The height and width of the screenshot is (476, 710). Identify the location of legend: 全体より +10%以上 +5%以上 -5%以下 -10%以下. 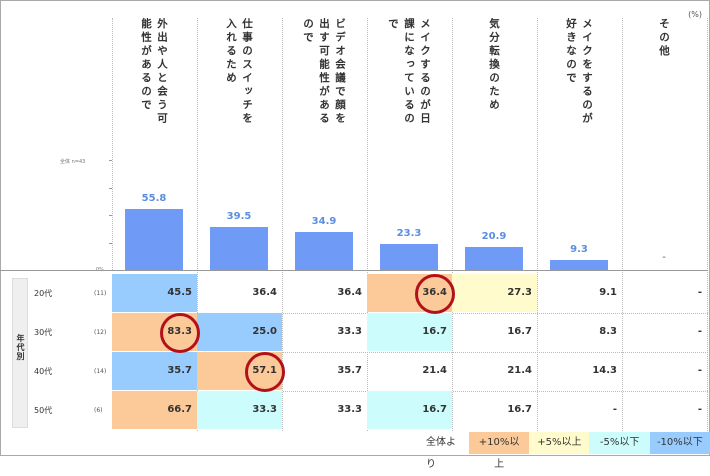
(565, 451).